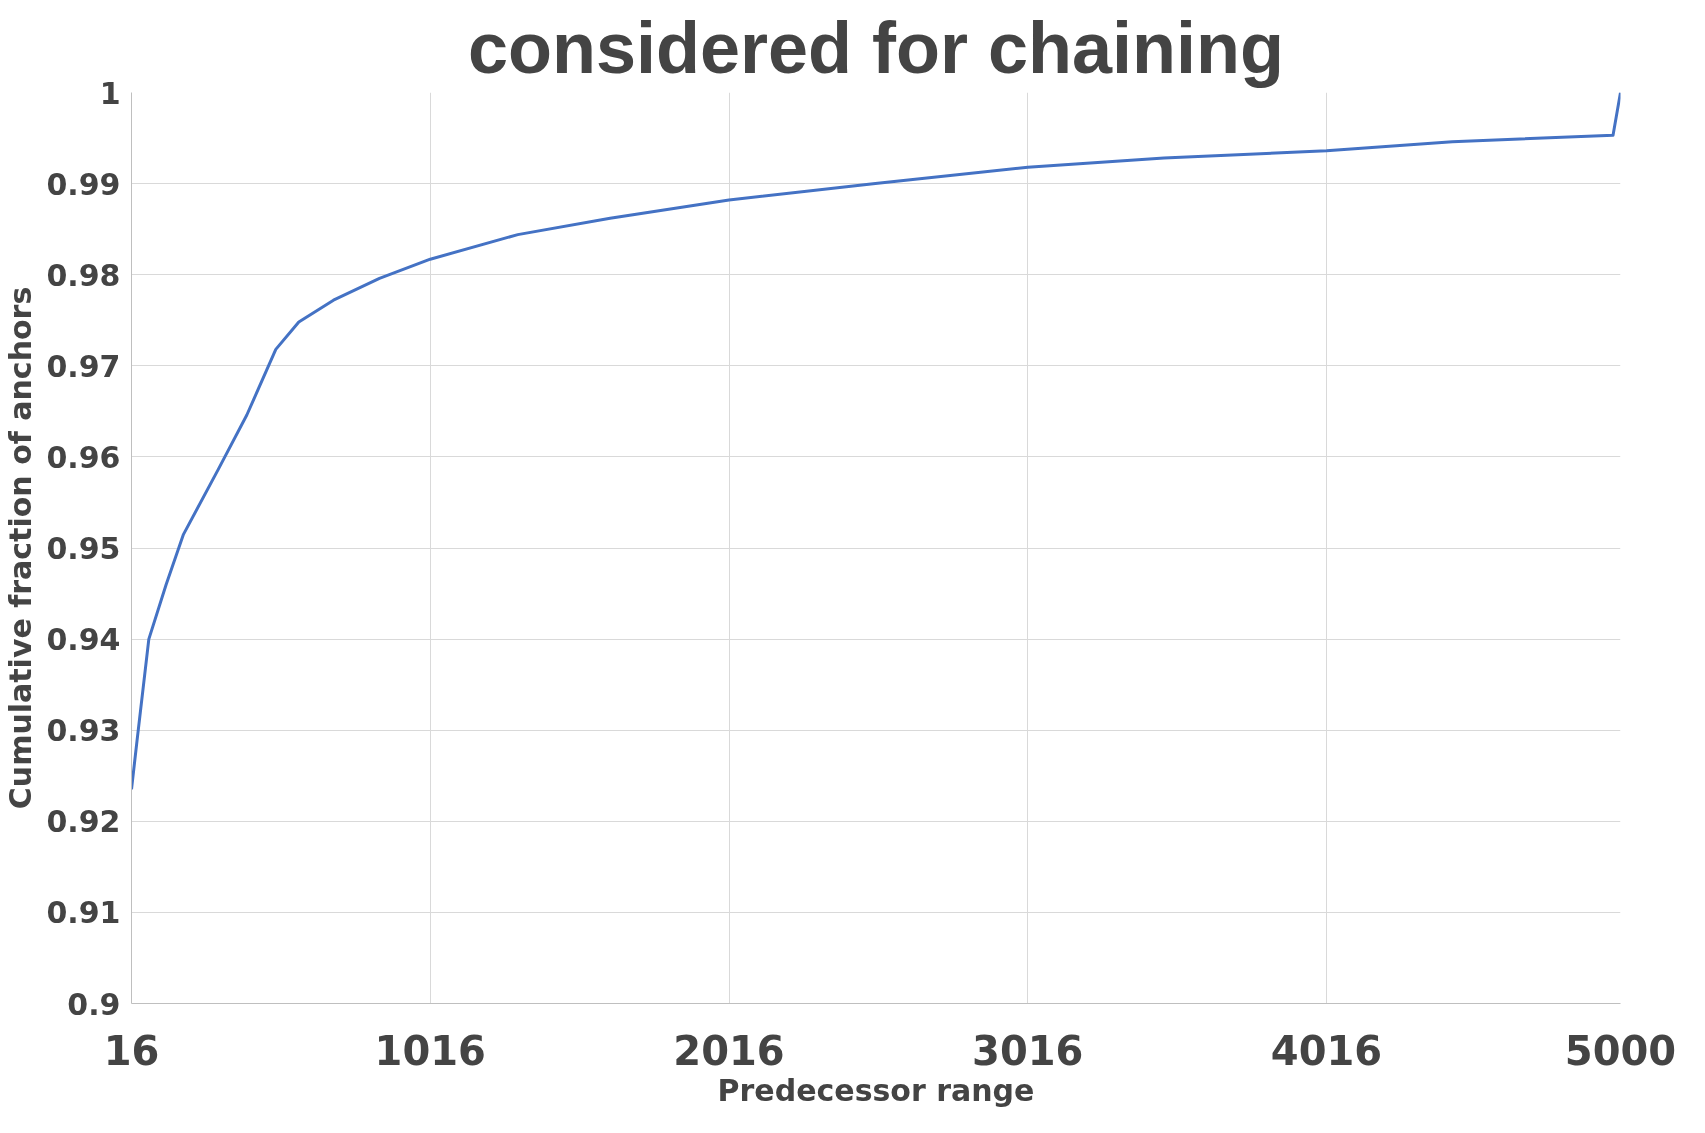  Describe the element at coordinates (430, 1050) in the screenshot. I see `x-tick-label: 1016` at that location.